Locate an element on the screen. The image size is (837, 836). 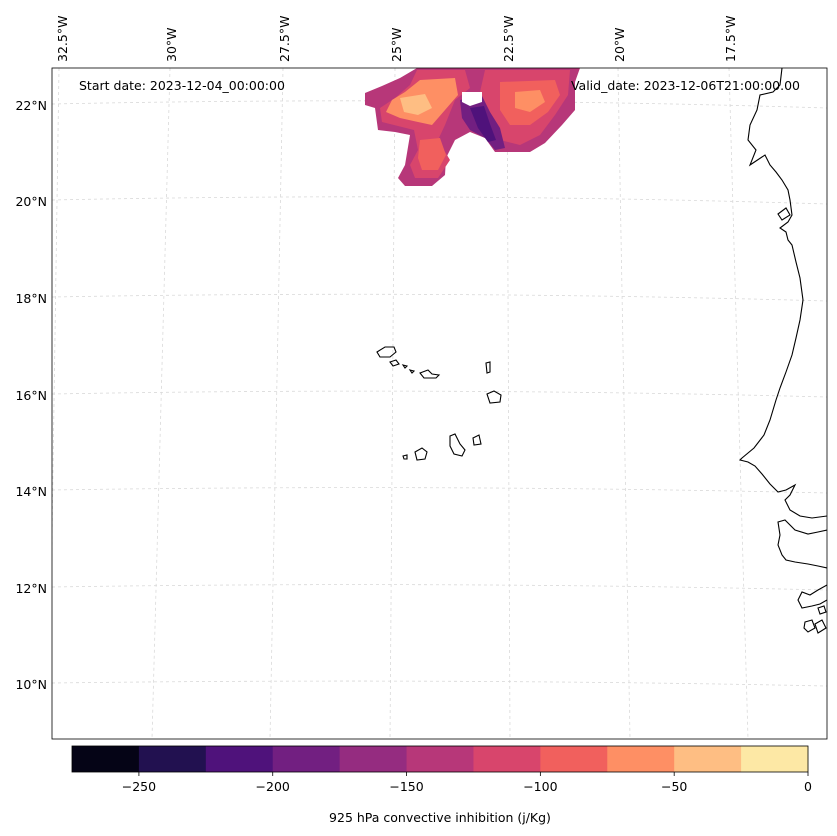
lat-label-10n: 10°N is located at coordinates (31, 684).